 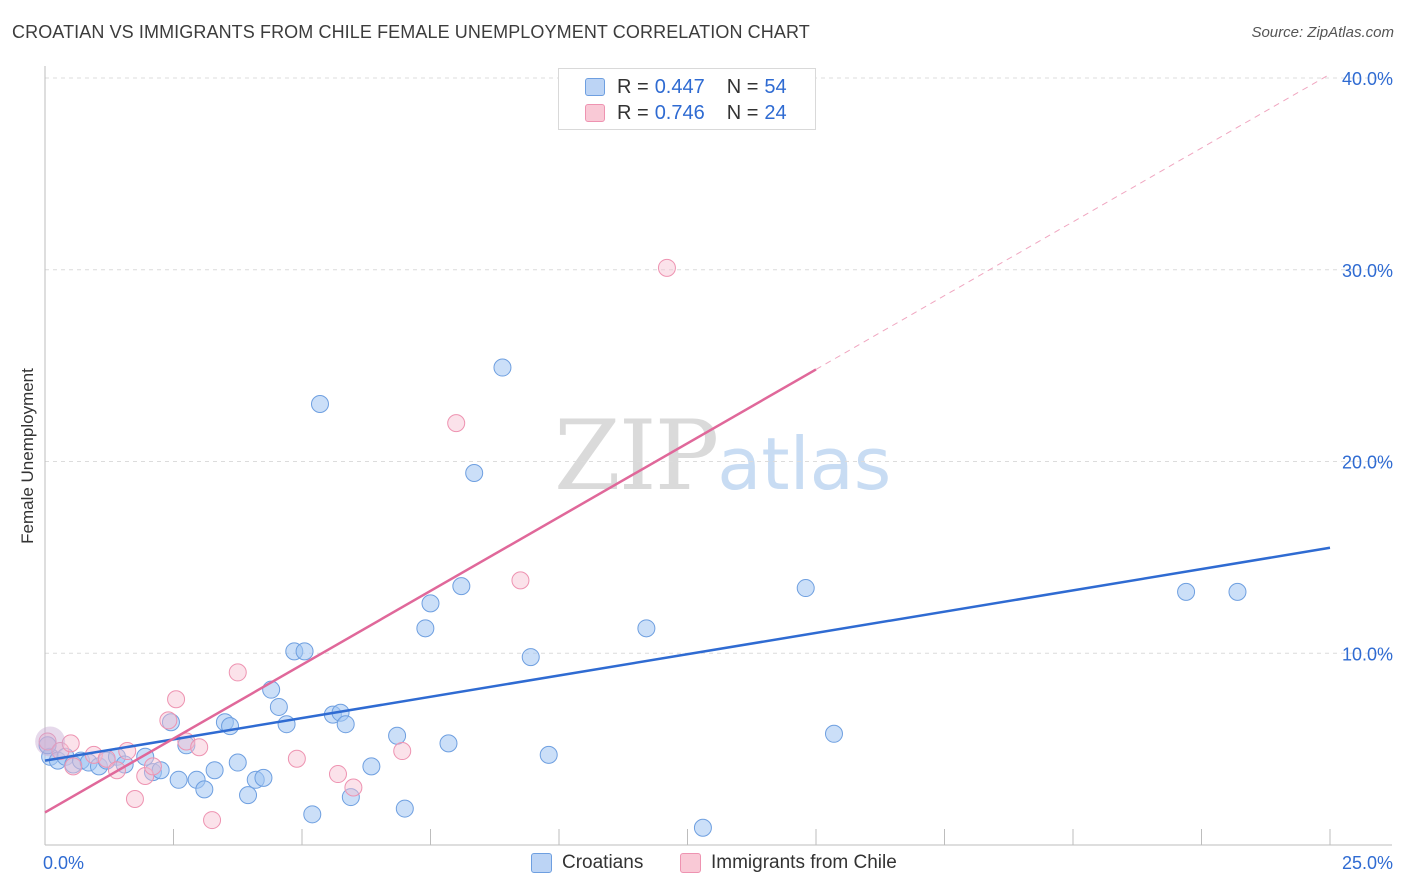 What do you see at coordinates (804, 862) in the screenshot?
I see `legend-label-chile: Immigrants from Chile` at bounding box center [804, 862].